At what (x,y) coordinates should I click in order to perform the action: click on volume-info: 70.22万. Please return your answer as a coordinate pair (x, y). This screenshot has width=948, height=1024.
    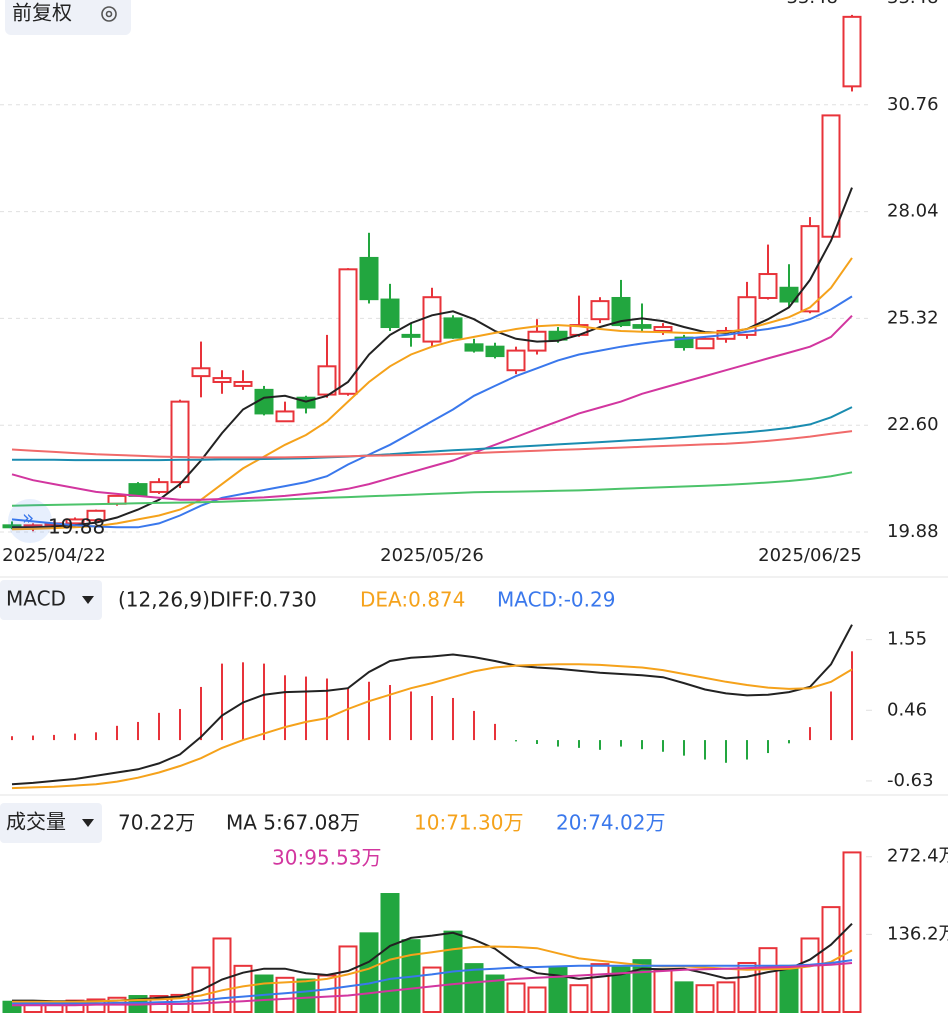
    Looking at the image, I should click on (156, 823).